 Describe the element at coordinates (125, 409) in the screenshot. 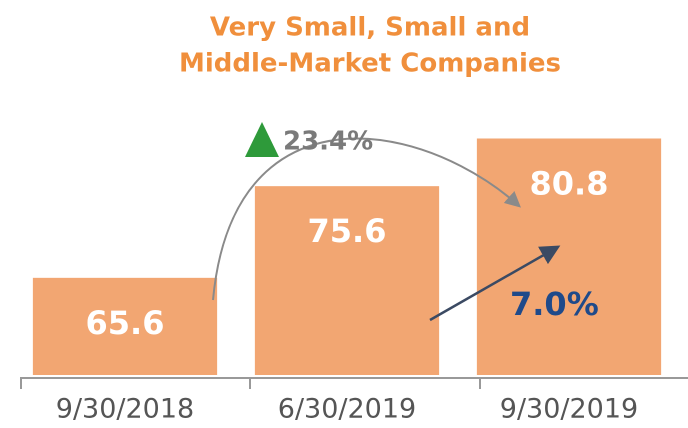

I see `x-tick-label: 9/30/2018` at that location.